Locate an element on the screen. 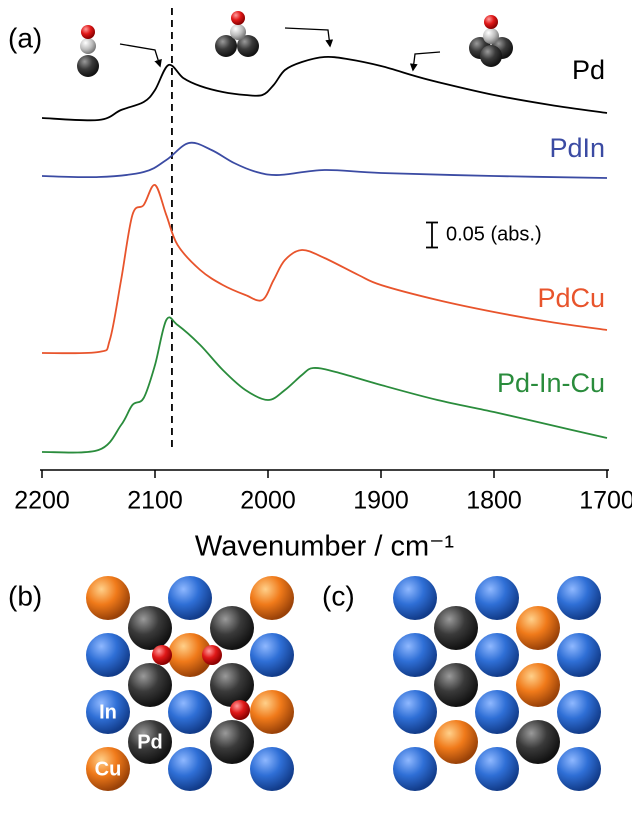 The image size is (632, 819). series-label: Pd is located at coordinates (588, 70).